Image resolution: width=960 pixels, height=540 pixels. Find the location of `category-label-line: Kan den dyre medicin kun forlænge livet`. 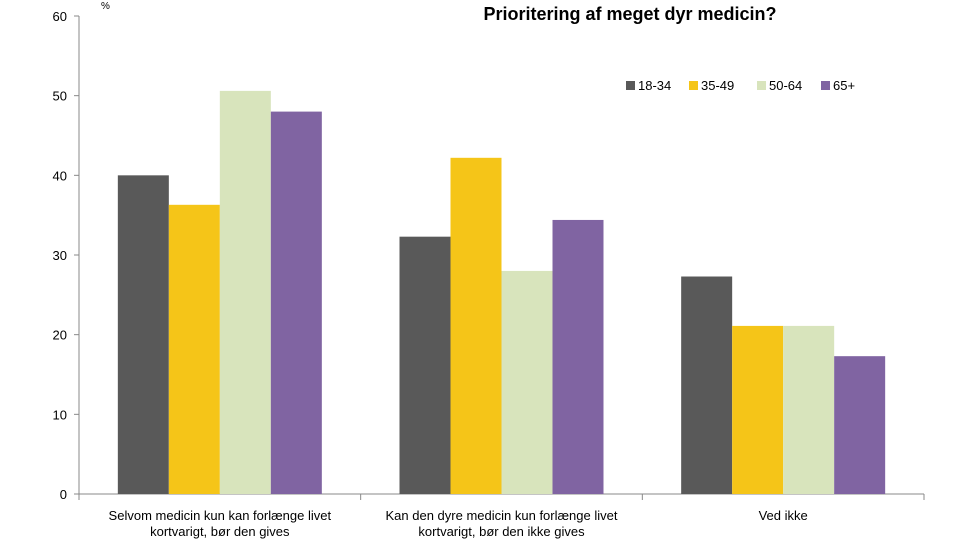

category-label-line: Kan den dyre medicin kun forlænge livet is located at coordinates (502, 515).